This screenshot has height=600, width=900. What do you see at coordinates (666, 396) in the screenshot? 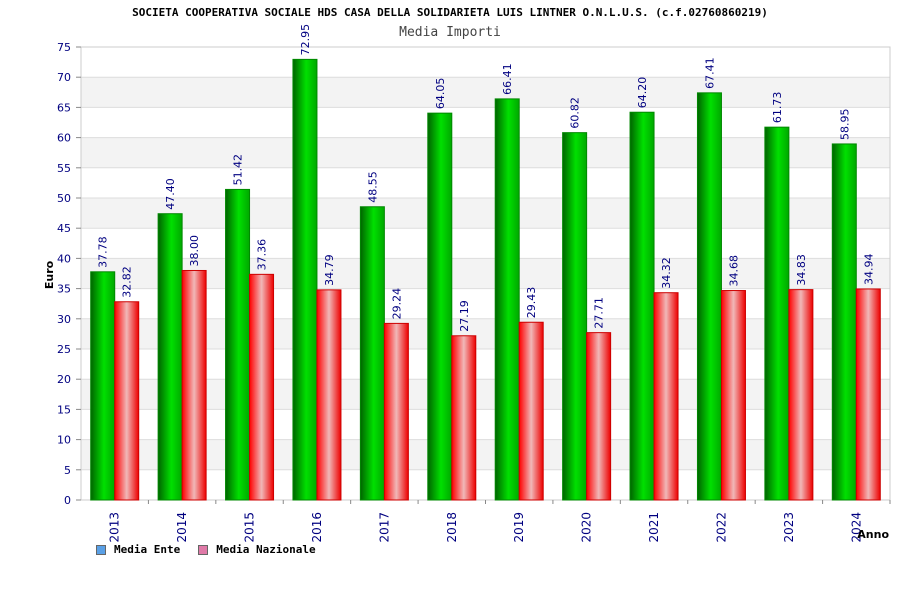
I see `bar-nazionale-2021` at bounding box center [666, 396].